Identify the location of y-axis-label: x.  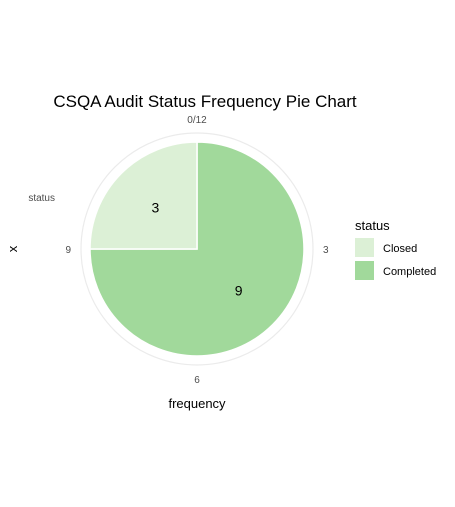
(12, 248).